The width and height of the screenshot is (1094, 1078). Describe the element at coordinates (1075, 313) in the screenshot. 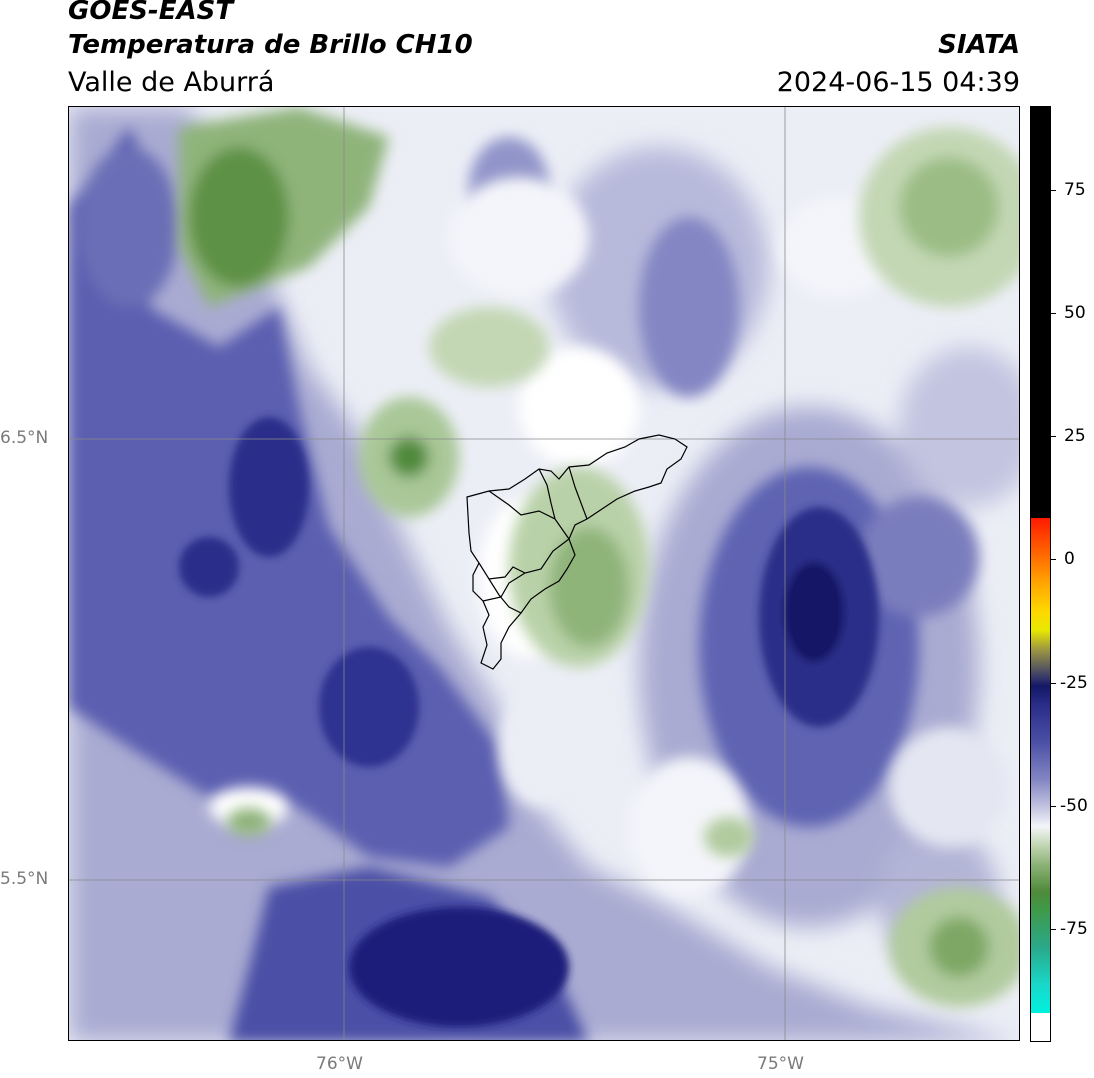

I see `colorbar-label-50: 50` at that location.